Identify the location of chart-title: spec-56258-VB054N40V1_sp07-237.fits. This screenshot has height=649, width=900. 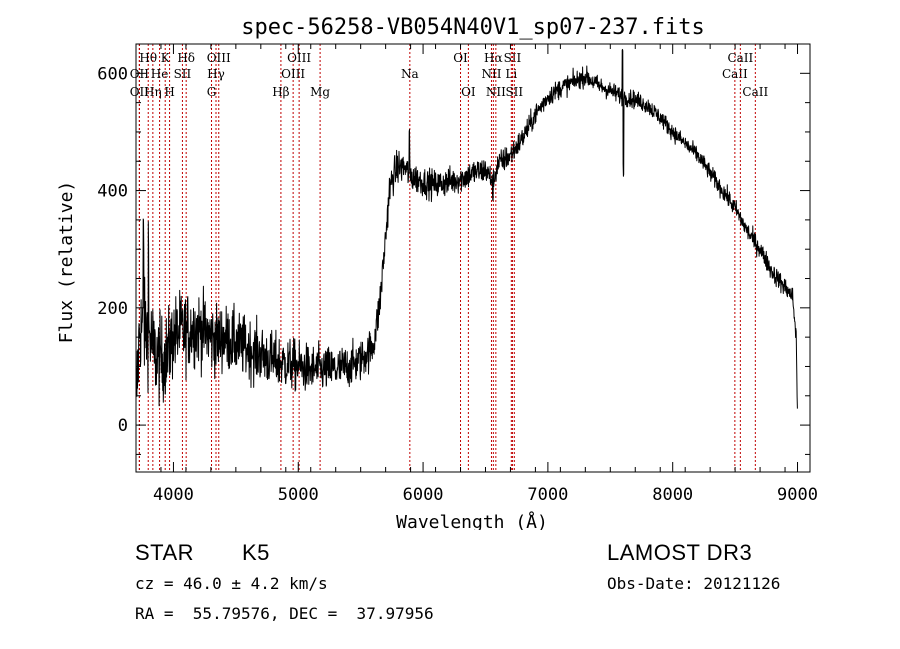
(473, 27).